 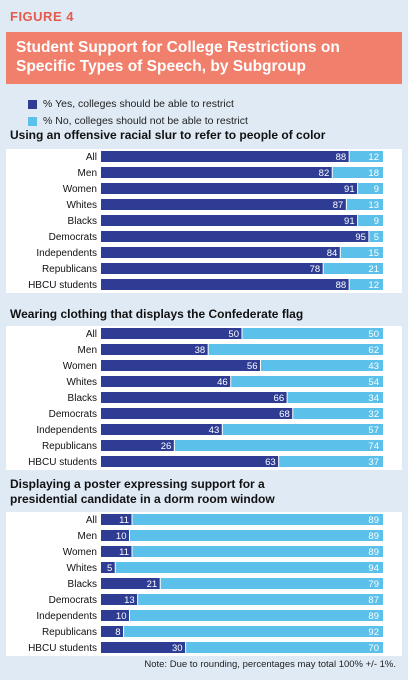 I want to click on value-label-no: 79, so click(x=373, y=584).